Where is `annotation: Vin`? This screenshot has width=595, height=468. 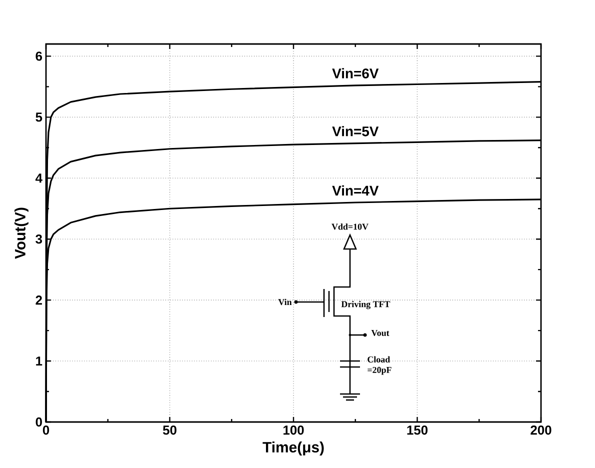
annotation: Vin is located at coordinates (285, 302).